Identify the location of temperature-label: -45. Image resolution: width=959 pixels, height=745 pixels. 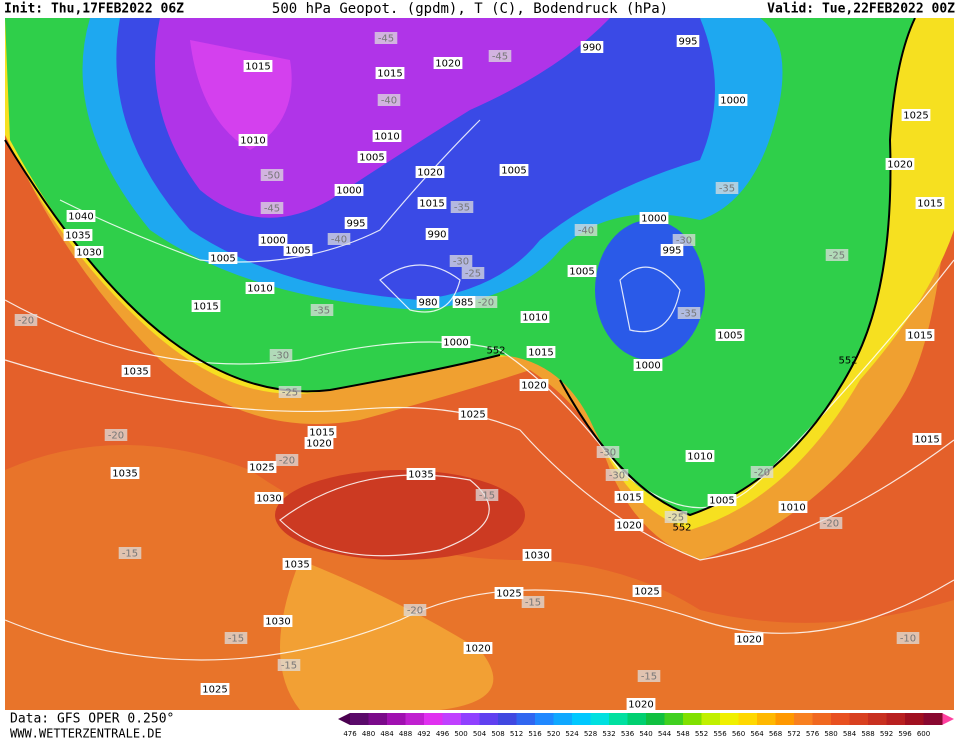
(386, 39).